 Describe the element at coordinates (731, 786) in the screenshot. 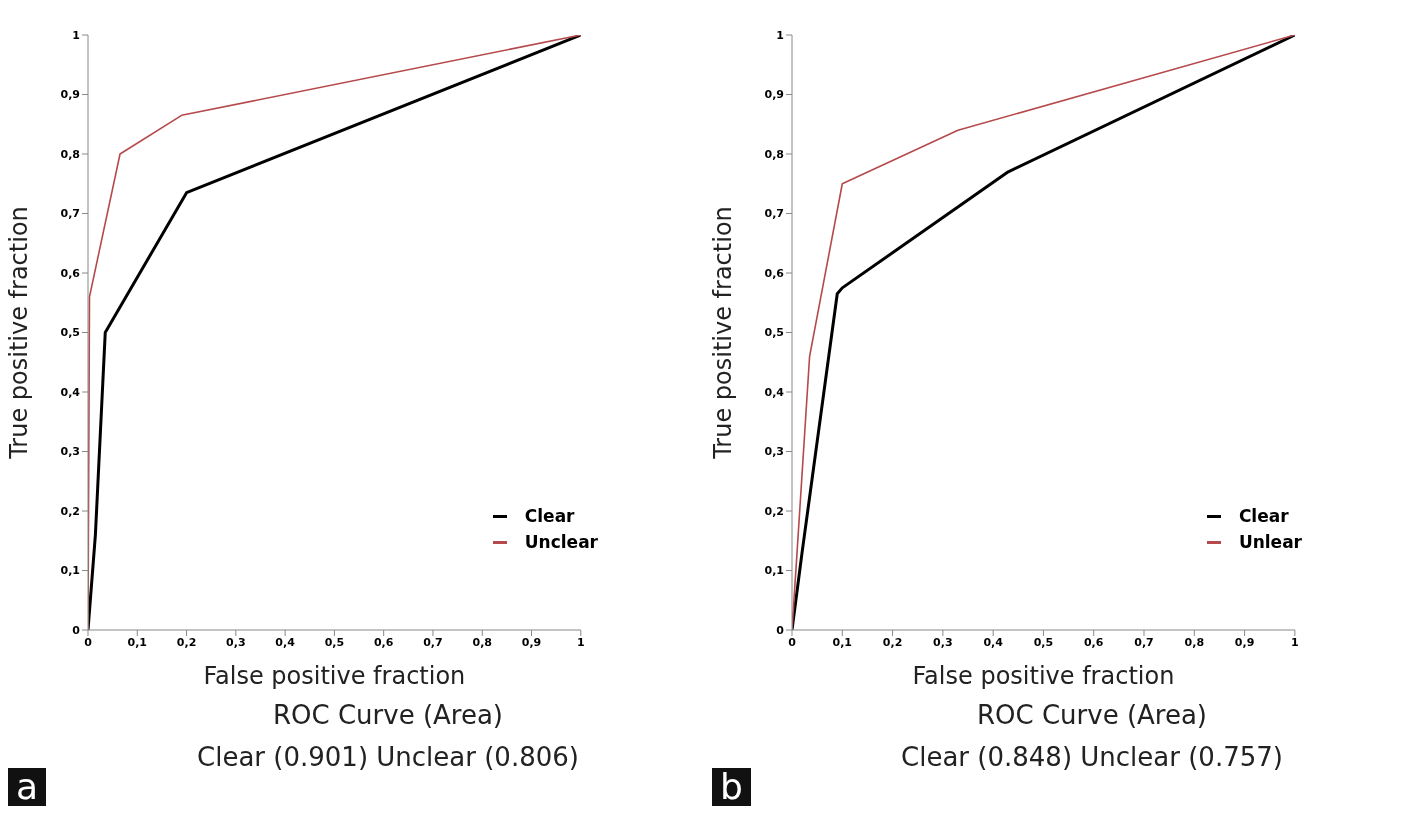

I see `text: b` at that location.